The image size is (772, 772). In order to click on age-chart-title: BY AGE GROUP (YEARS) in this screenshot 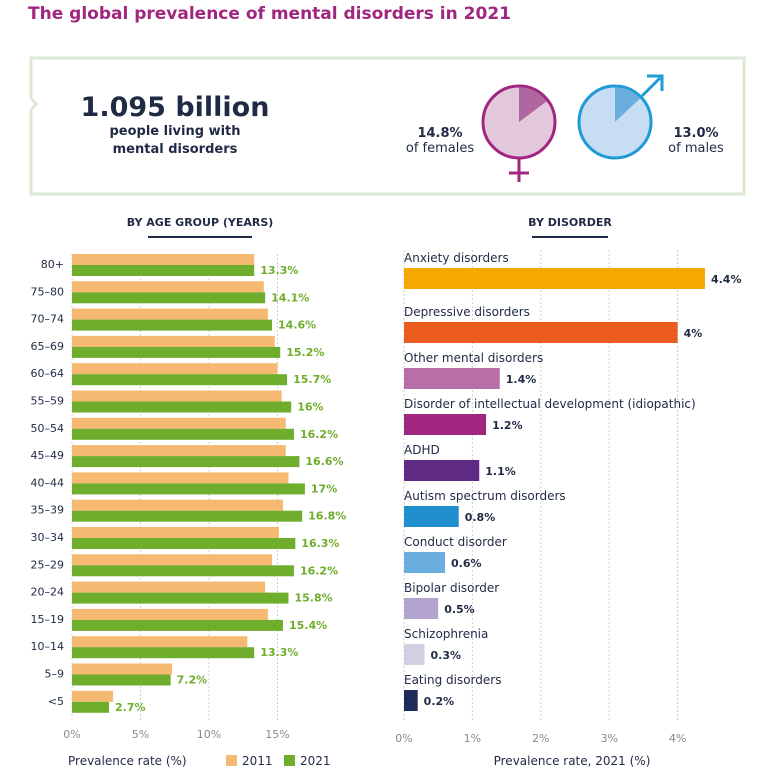, I will do `click(200, 222)`.